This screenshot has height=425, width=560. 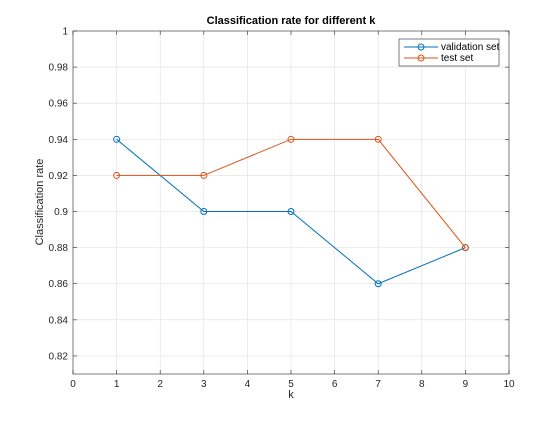 I want to click on x-axis-label: k, so click(x=291, y=395).